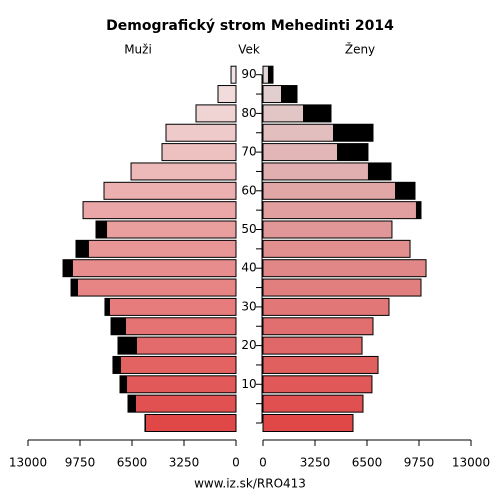  I want to click on y-tick-label: 40, so click(248, 268).